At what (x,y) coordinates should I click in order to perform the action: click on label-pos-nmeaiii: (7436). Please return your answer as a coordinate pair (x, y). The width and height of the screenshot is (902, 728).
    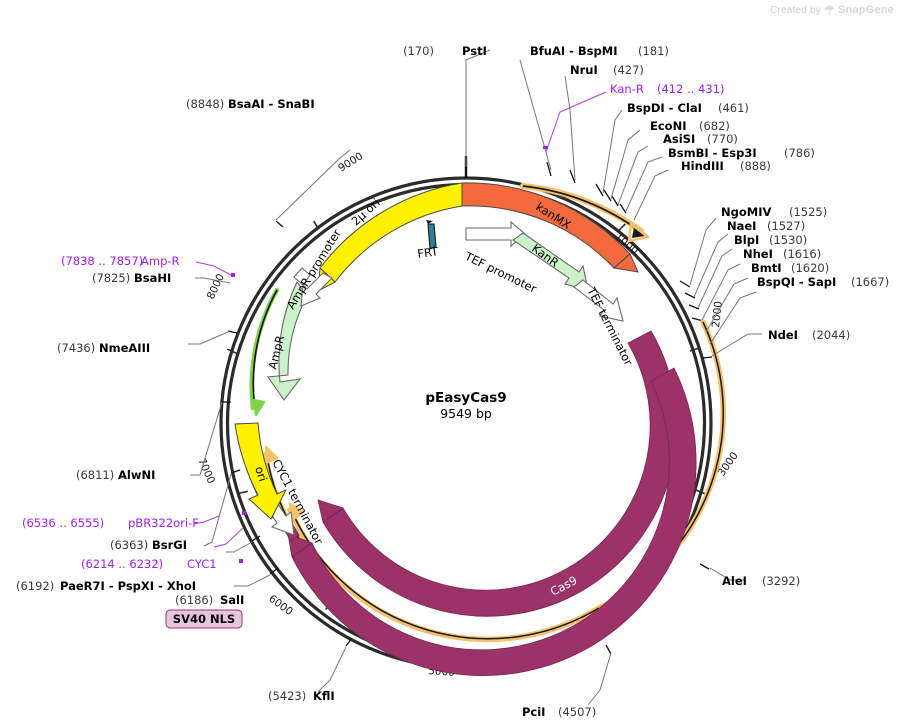
    Looking at the image, I should click on (76, 348).